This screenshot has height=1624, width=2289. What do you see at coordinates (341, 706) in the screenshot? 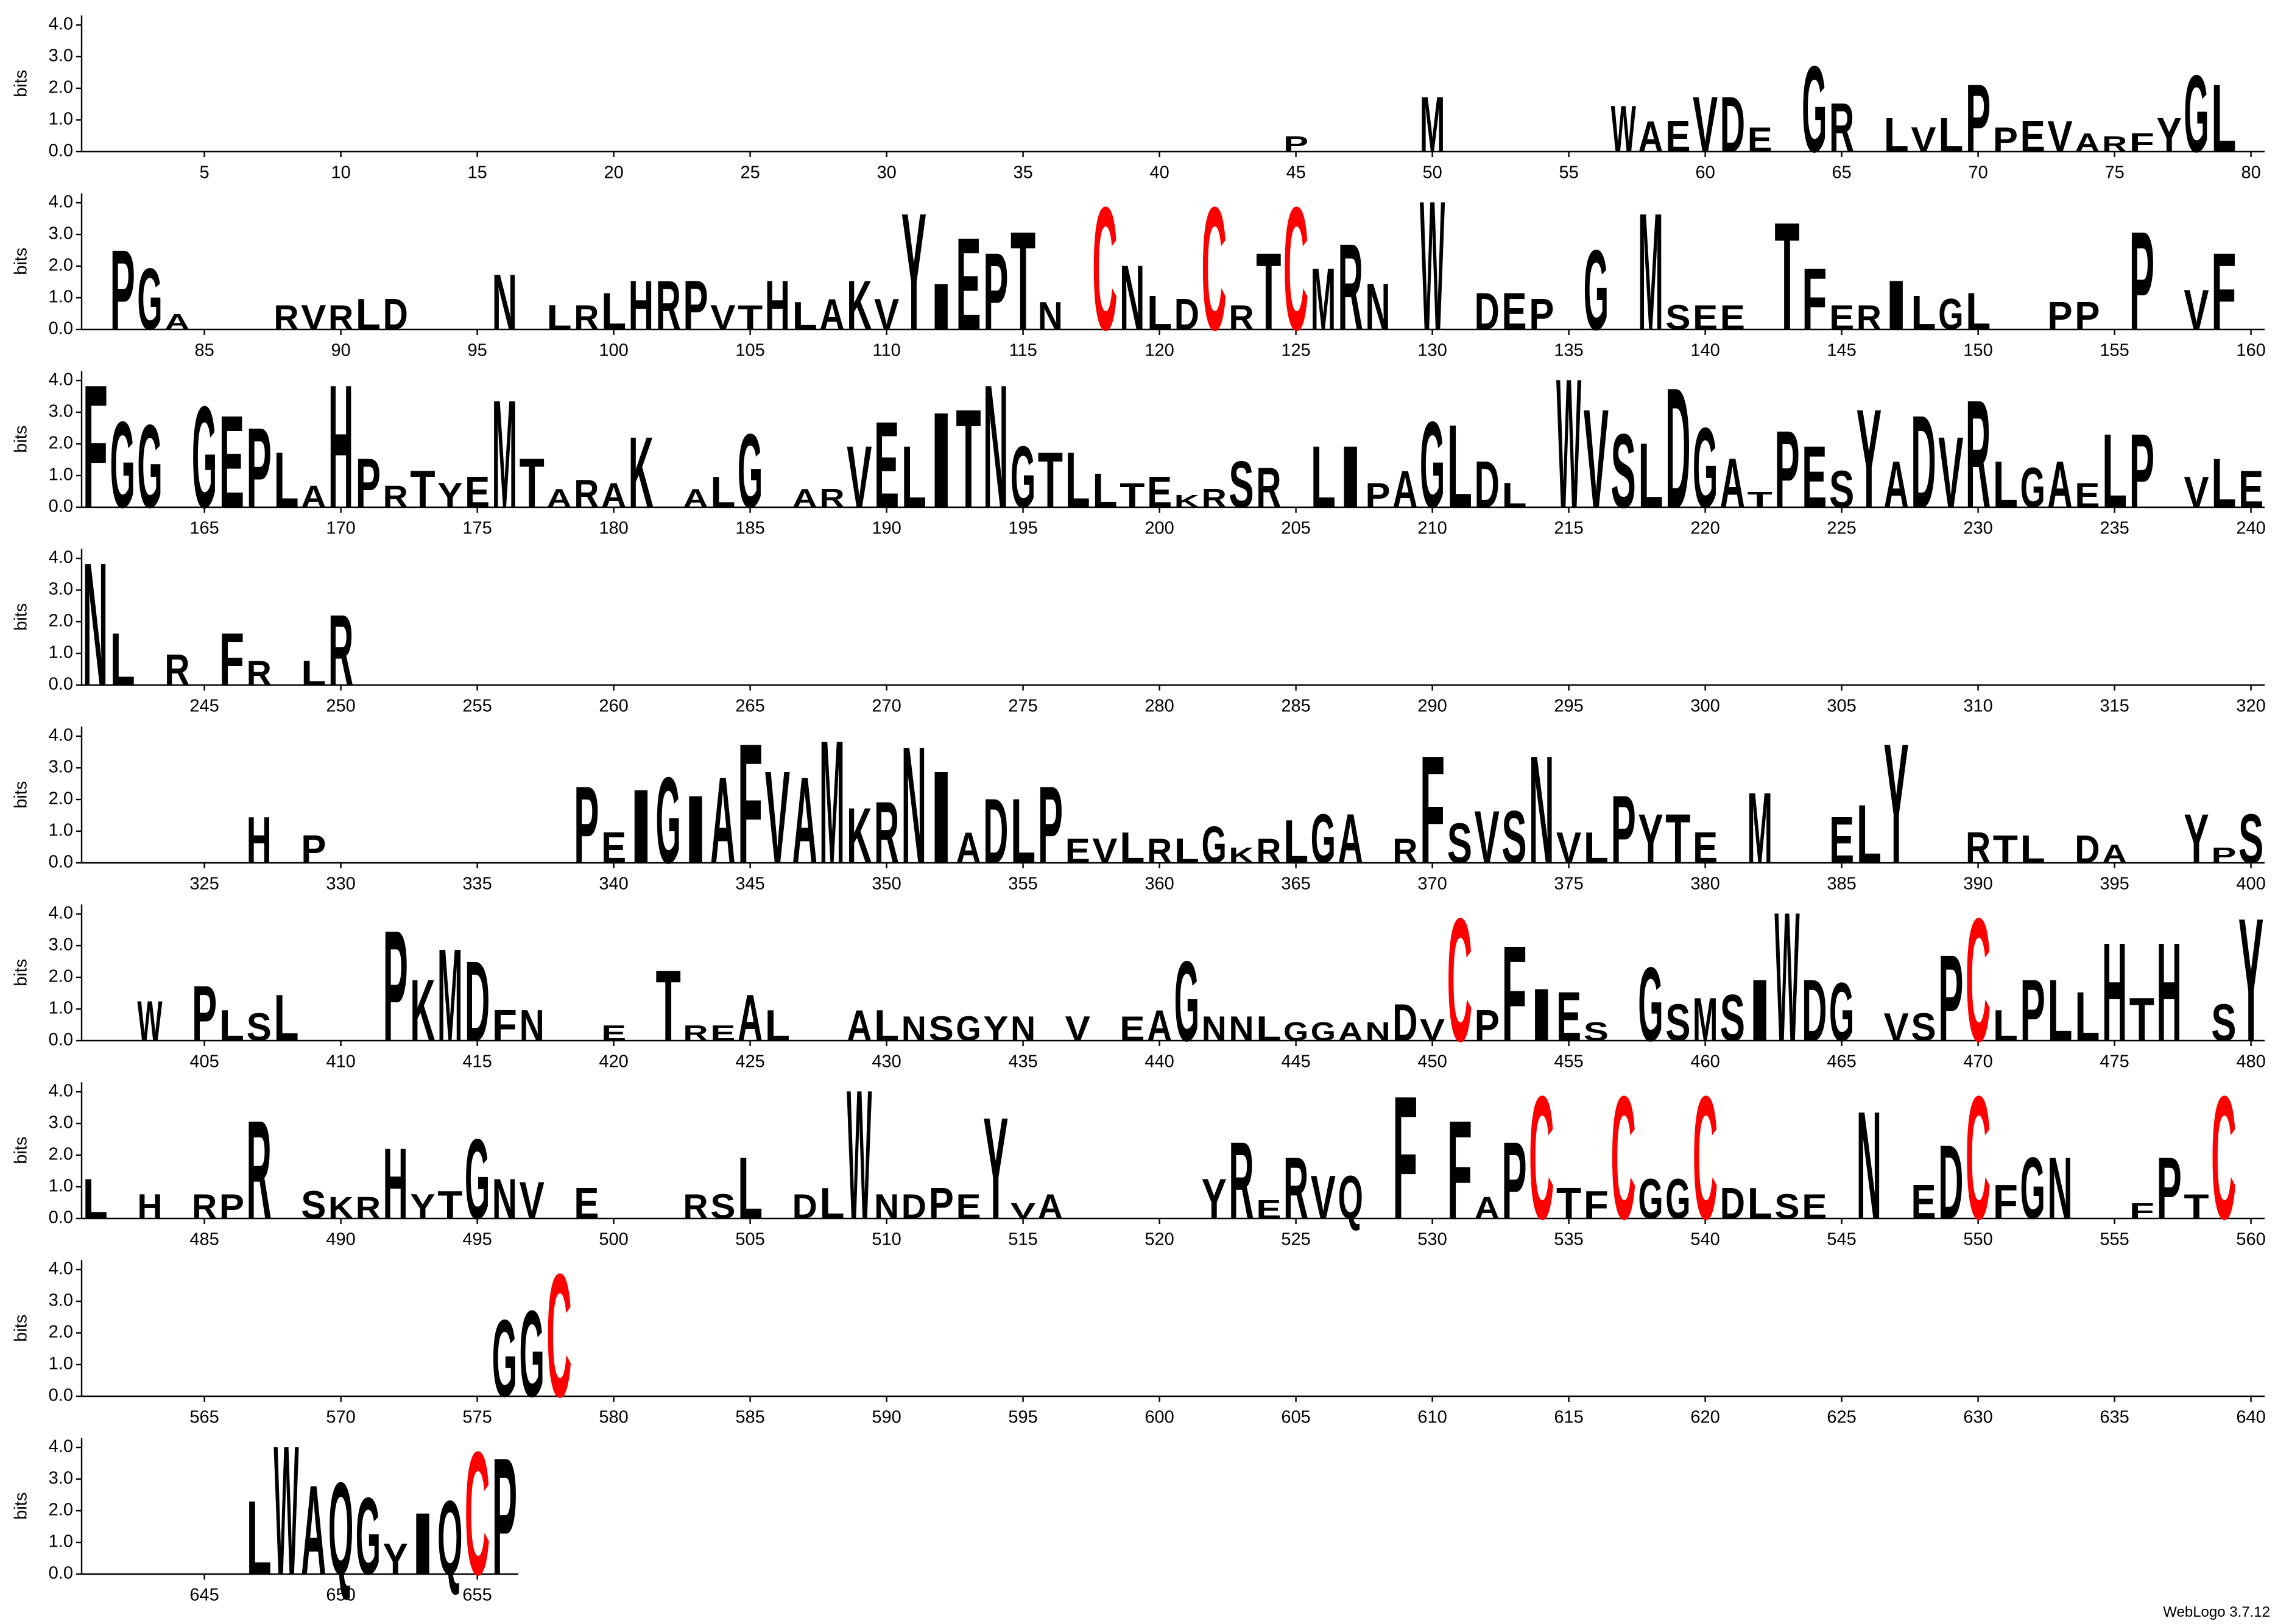
I see `x-tick-label: 250` at bounding box center [341, 706].